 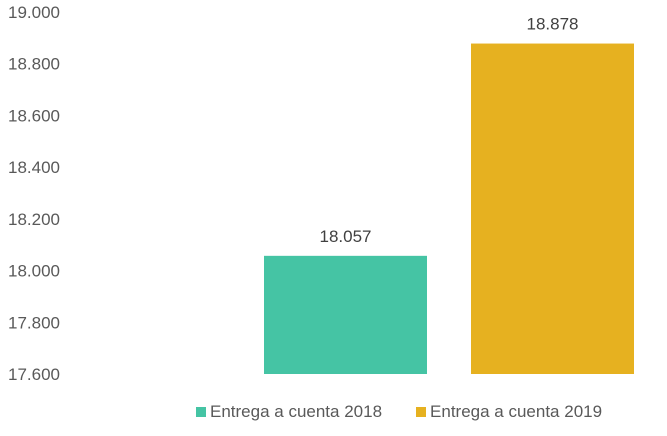 What do you see at coordinates (296, 411) in the screenshot?
I see `legend-label-2018: Entrega a cuenta 2018` at bounding box center [296, 411].